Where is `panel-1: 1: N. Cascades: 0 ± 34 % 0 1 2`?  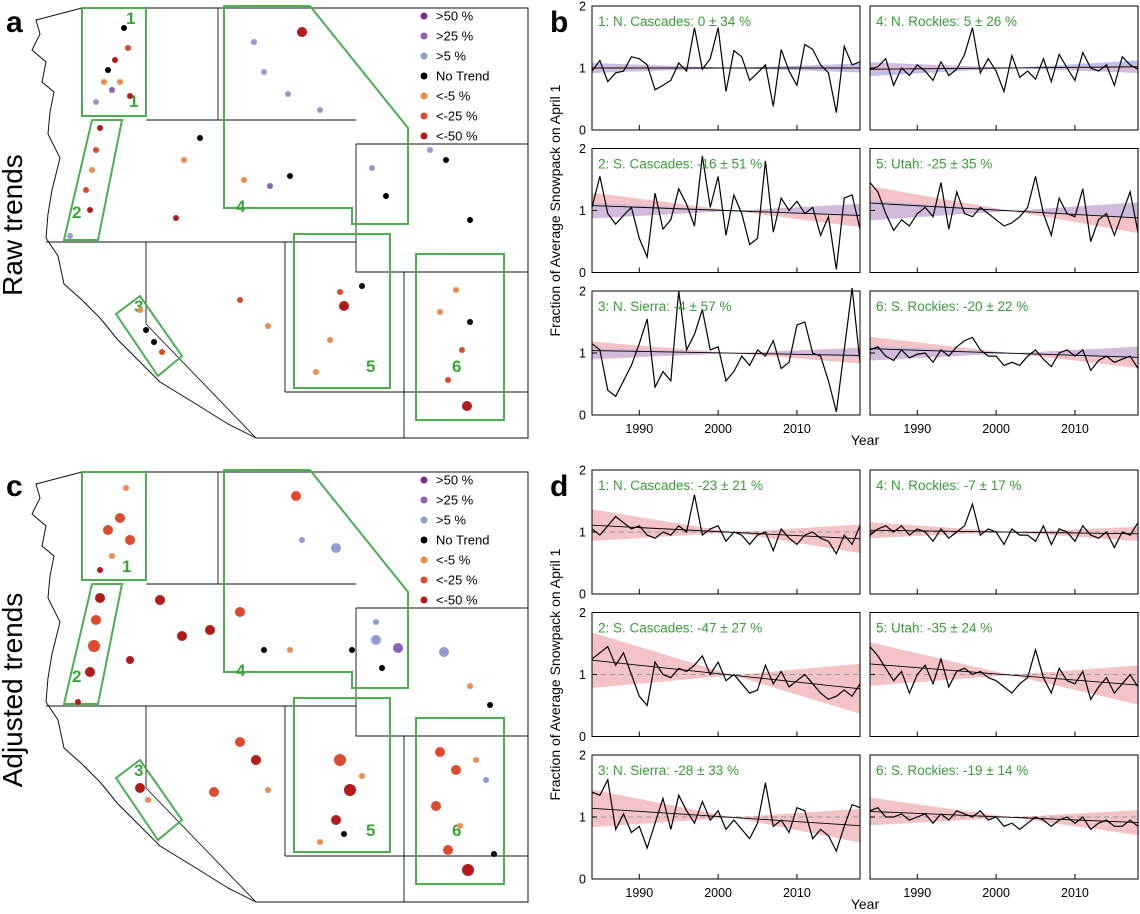 panel-1: 1: N. Cascades: 0 ± 34 % 0 1 2 is located at coordinates (720, 69).